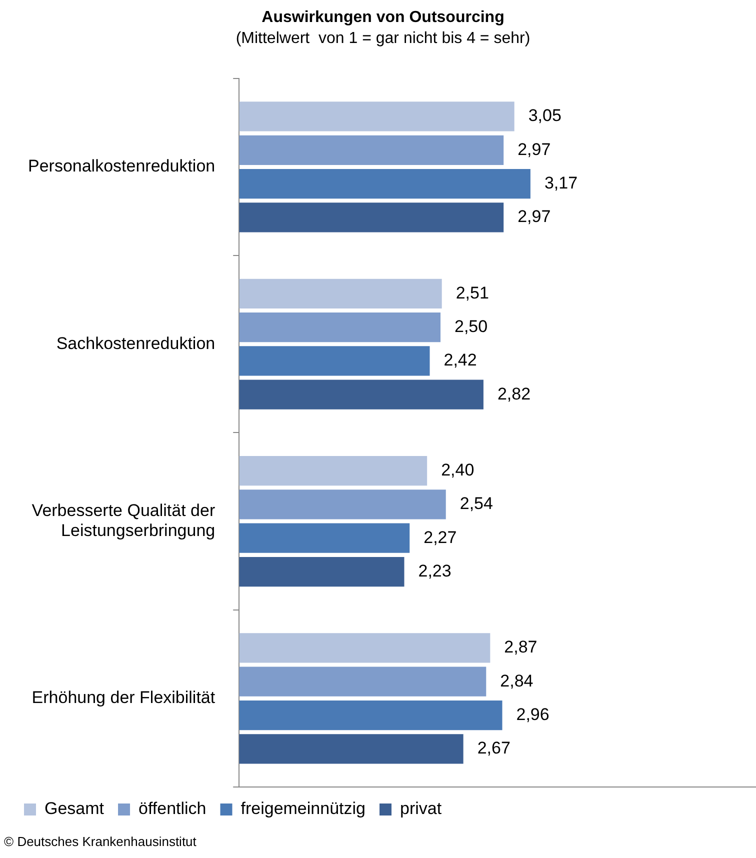 This screenshot has height=858, width=756. I want to click on data-label: 2,40, so click(457, 470).